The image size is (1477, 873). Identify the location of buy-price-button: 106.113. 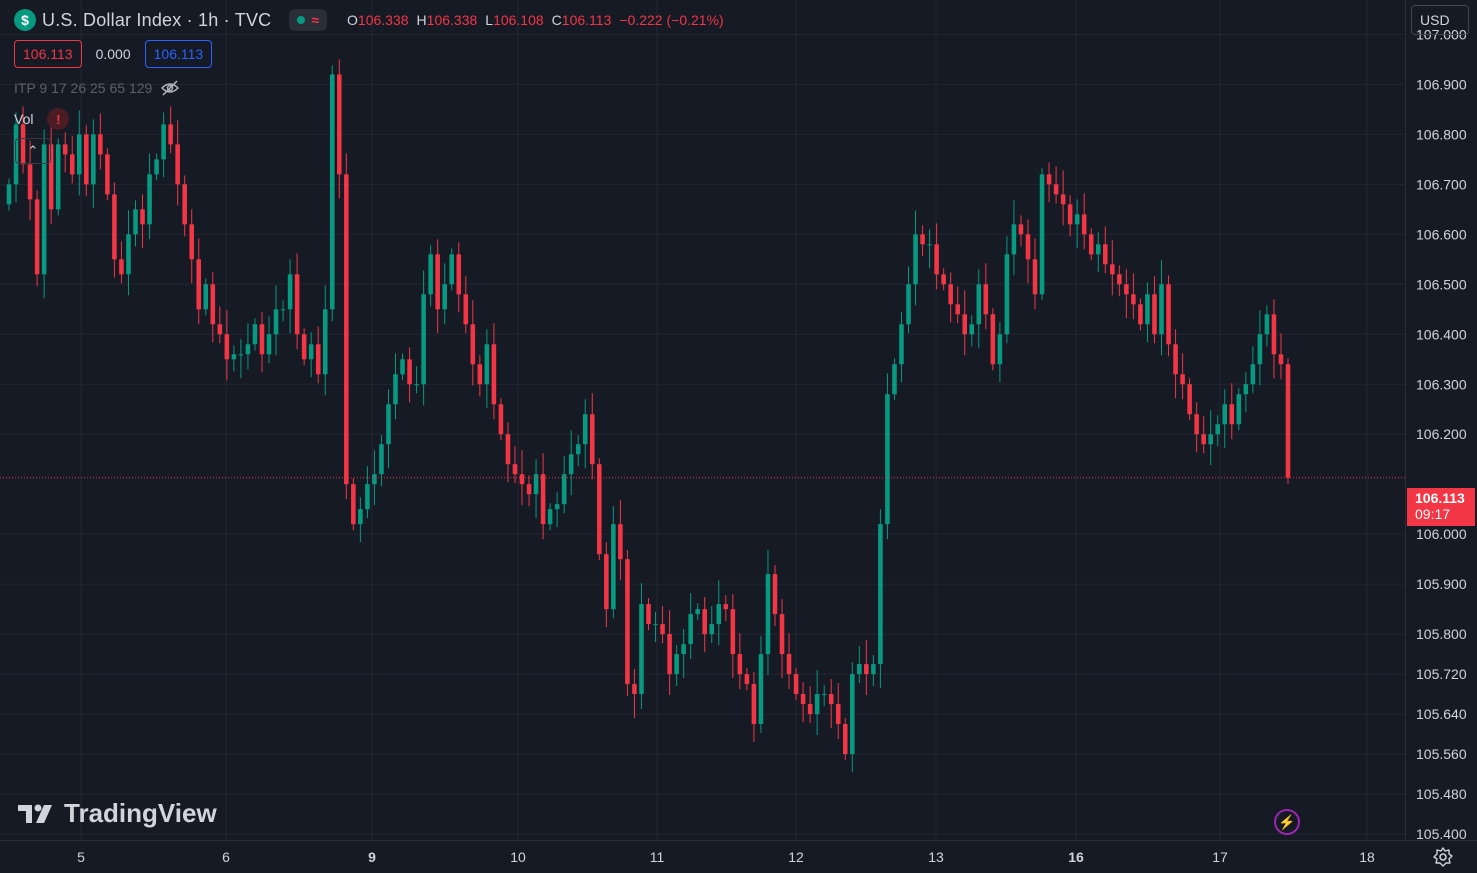
(178, 54).